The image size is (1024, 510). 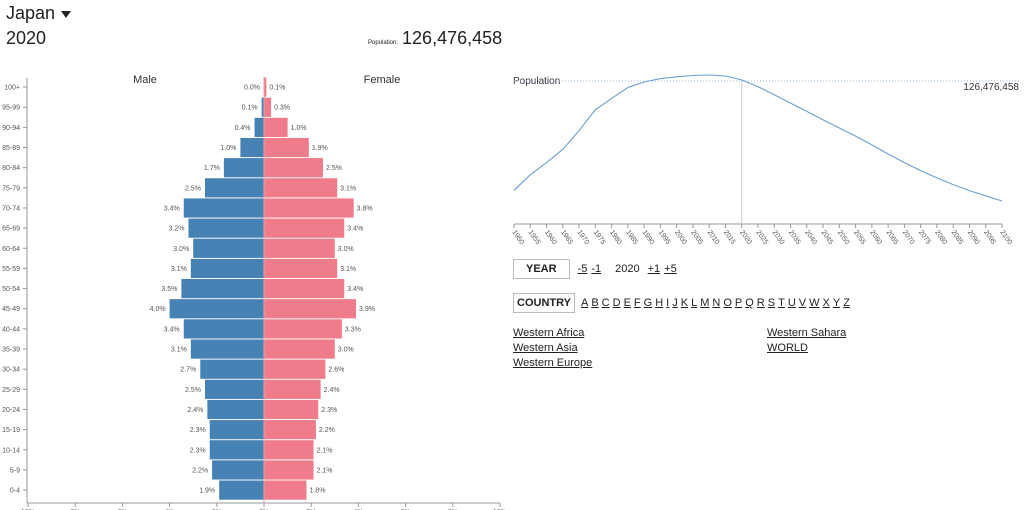 I want to click on letter-link-m: M, so click(x=705, y=303).